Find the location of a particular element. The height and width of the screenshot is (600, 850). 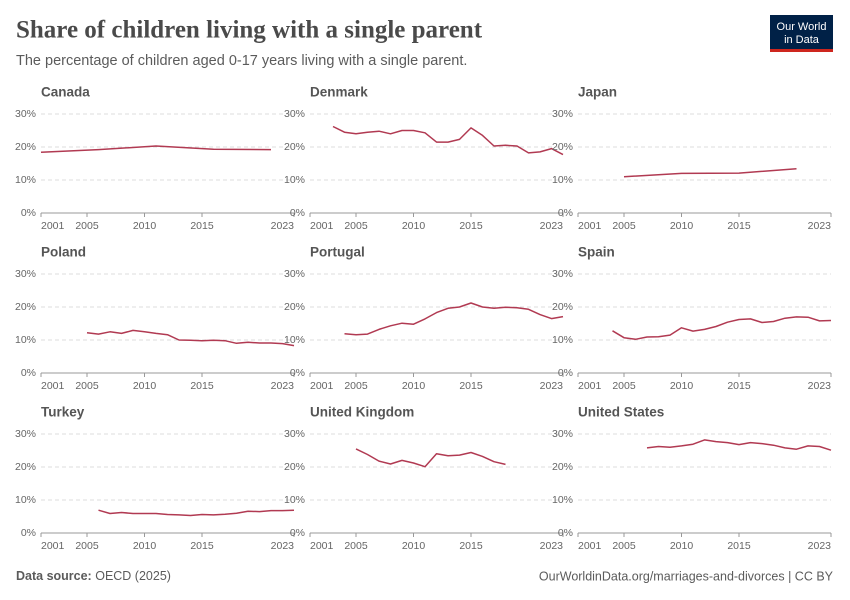

panel-title: Spain is located at coordinates (596, 252).